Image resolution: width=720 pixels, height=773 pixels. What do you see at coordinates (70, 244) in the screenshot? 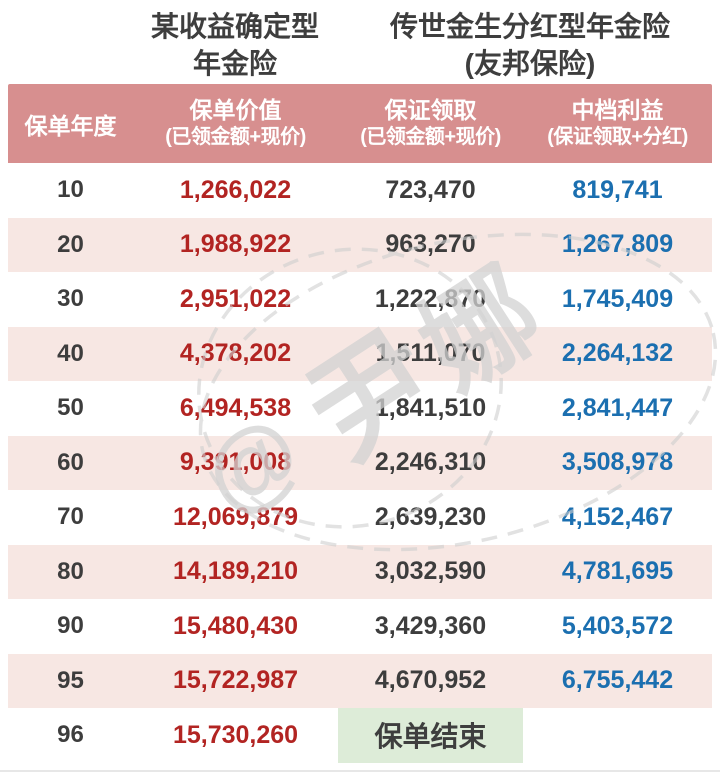
I see `policy-year-cell: 20` at bounding box center [70, 244].